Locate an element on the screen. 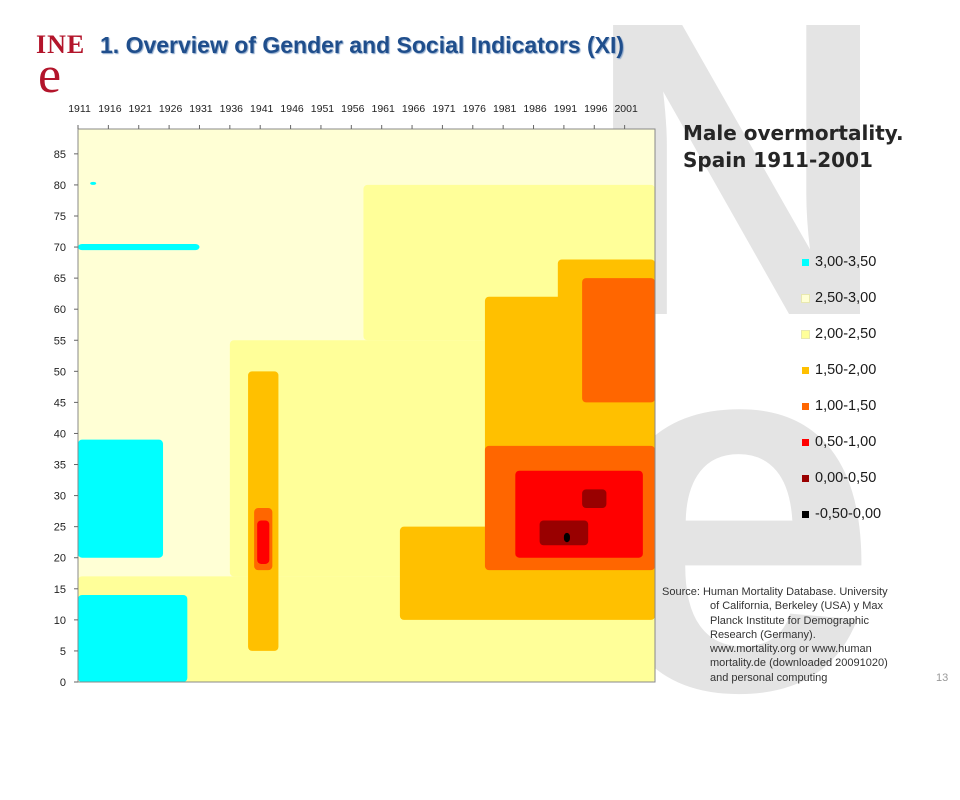 Image resolution: width=960 pixels, height=800 pixels. source-line: mortality.de (downloaded 20091020) is located at coordinates (799, 663).